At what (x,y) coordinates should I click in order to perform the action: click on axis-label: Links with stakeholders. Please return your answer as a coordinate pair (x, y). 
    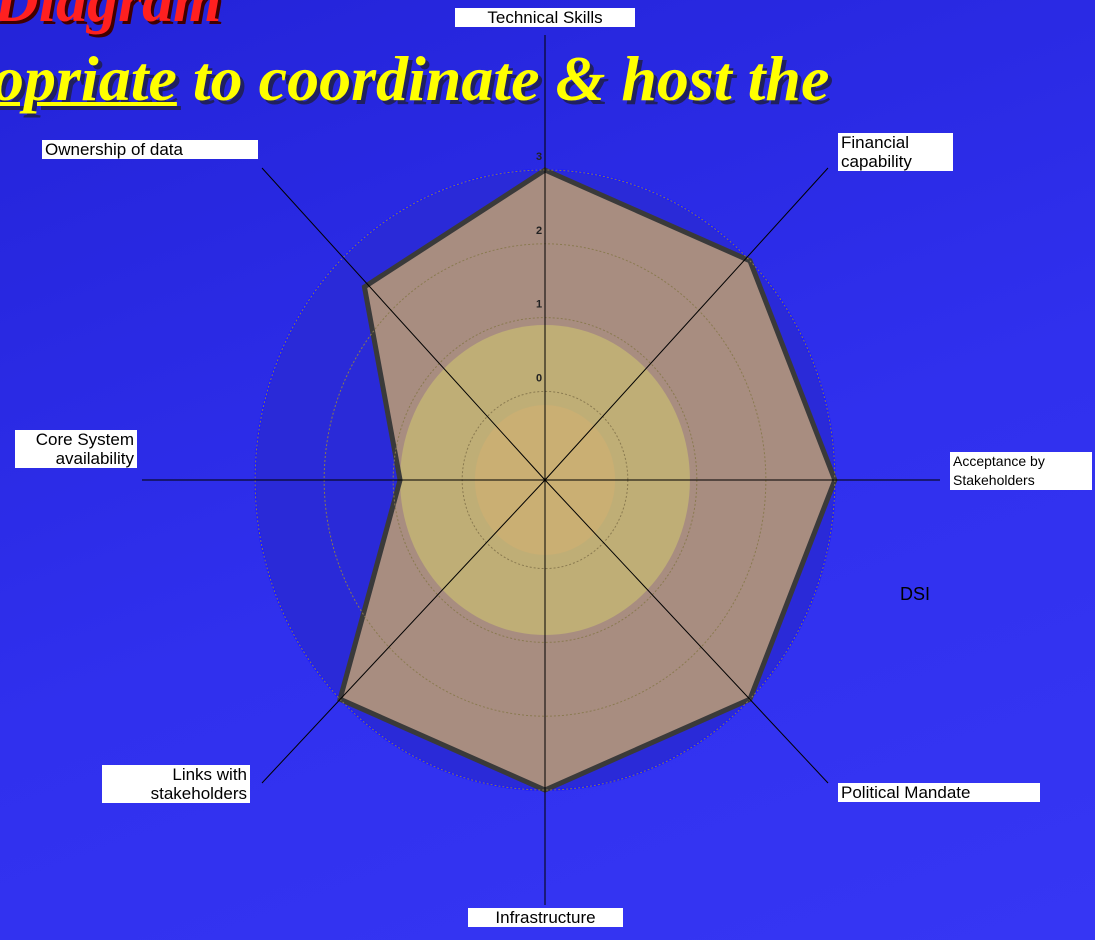
    Looking at the image, I should click on (176, 784).